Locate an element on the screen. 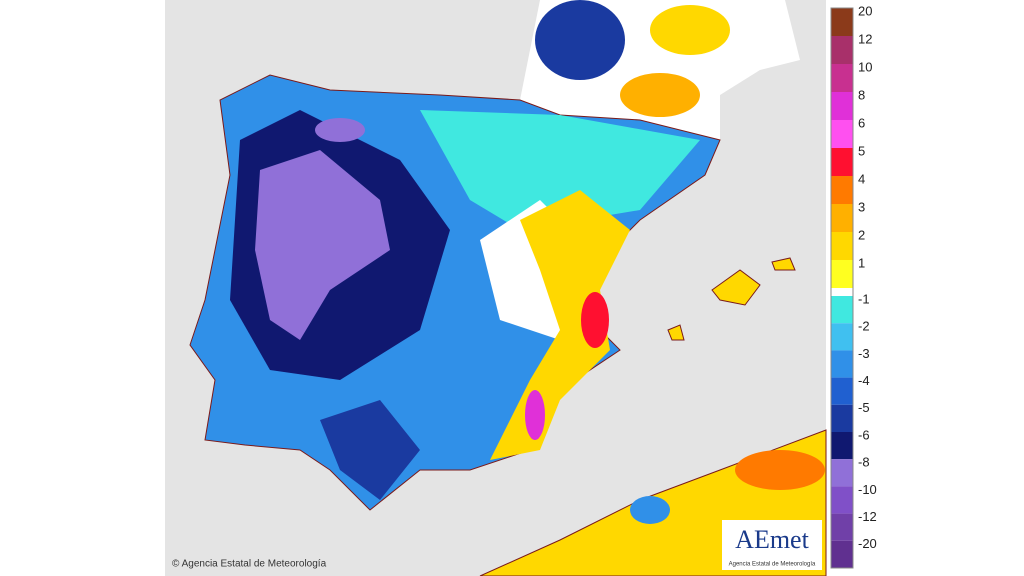  legend-label: -4 is located at coordinates (864, 380).